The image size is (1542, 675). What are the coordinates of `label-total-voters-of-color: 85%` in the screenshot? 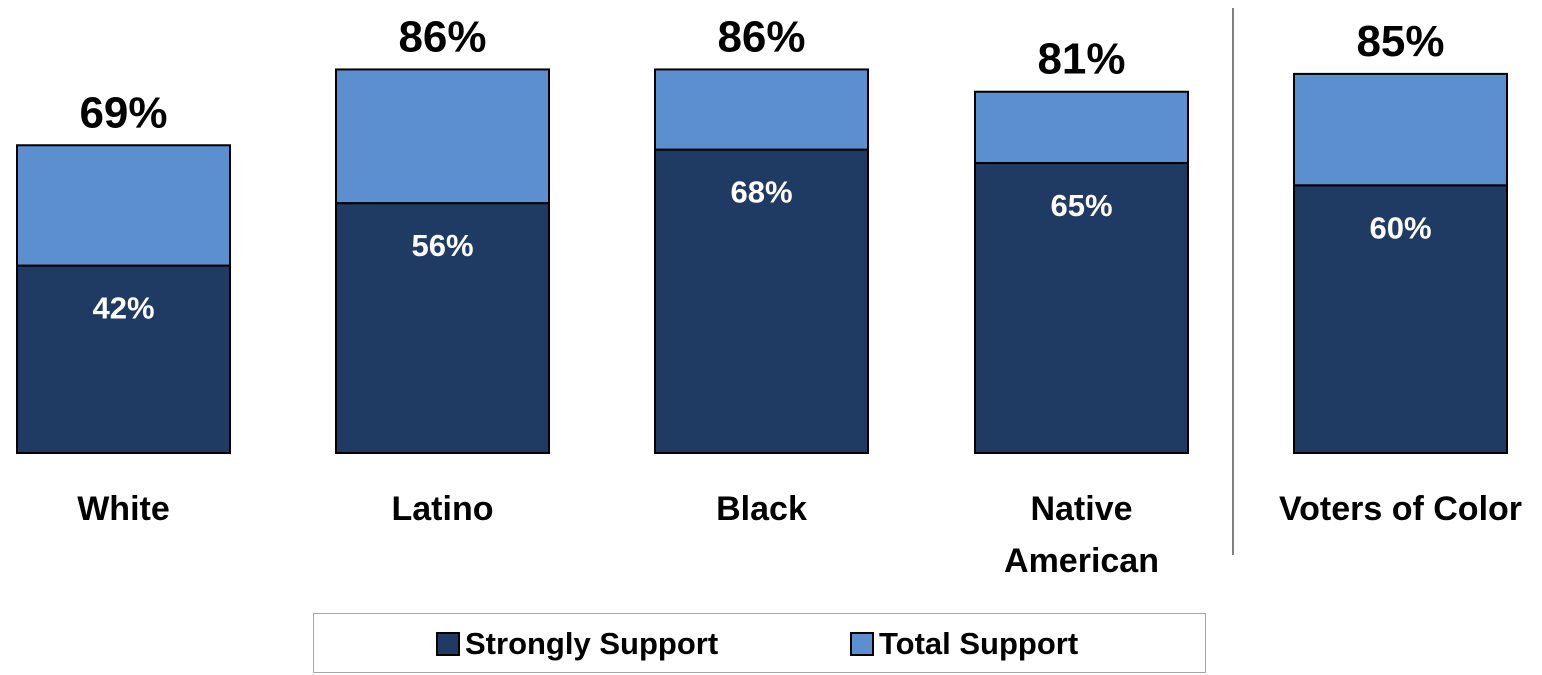 It's located at (1400, 41).